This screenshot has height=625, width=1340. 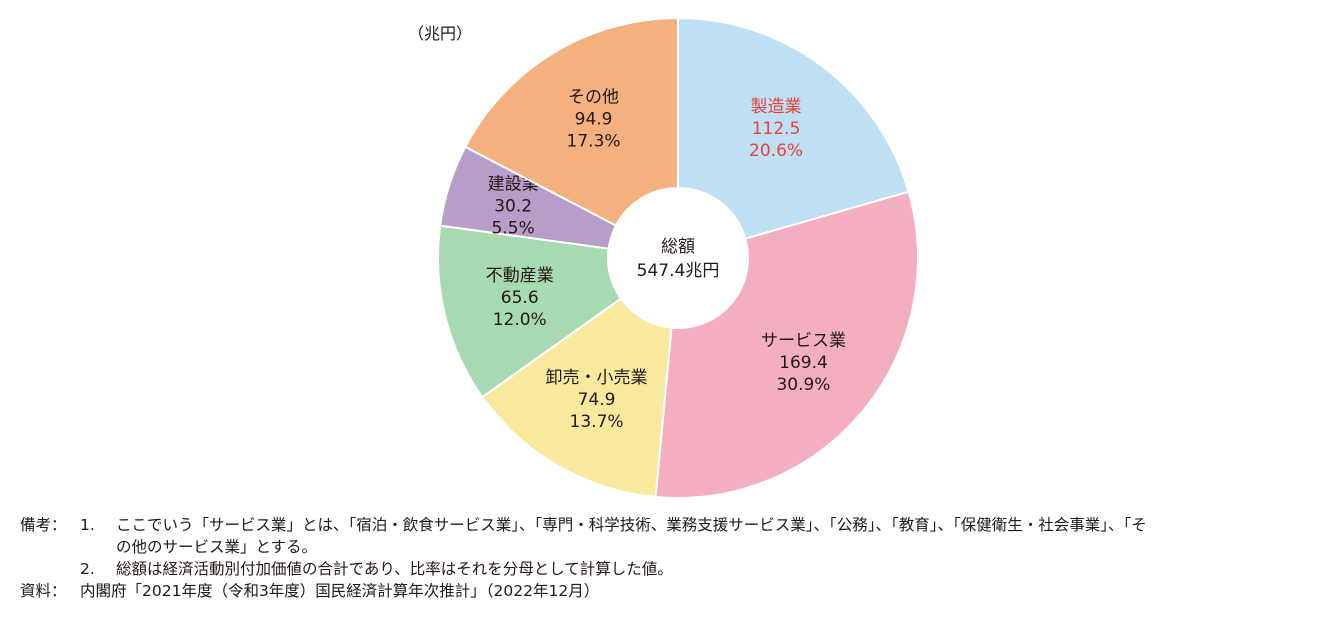 What do you see at coordinates (597, 422) in the screenshot?
I see `slice-percent: 13.7%` at bounding box center [597, 422].